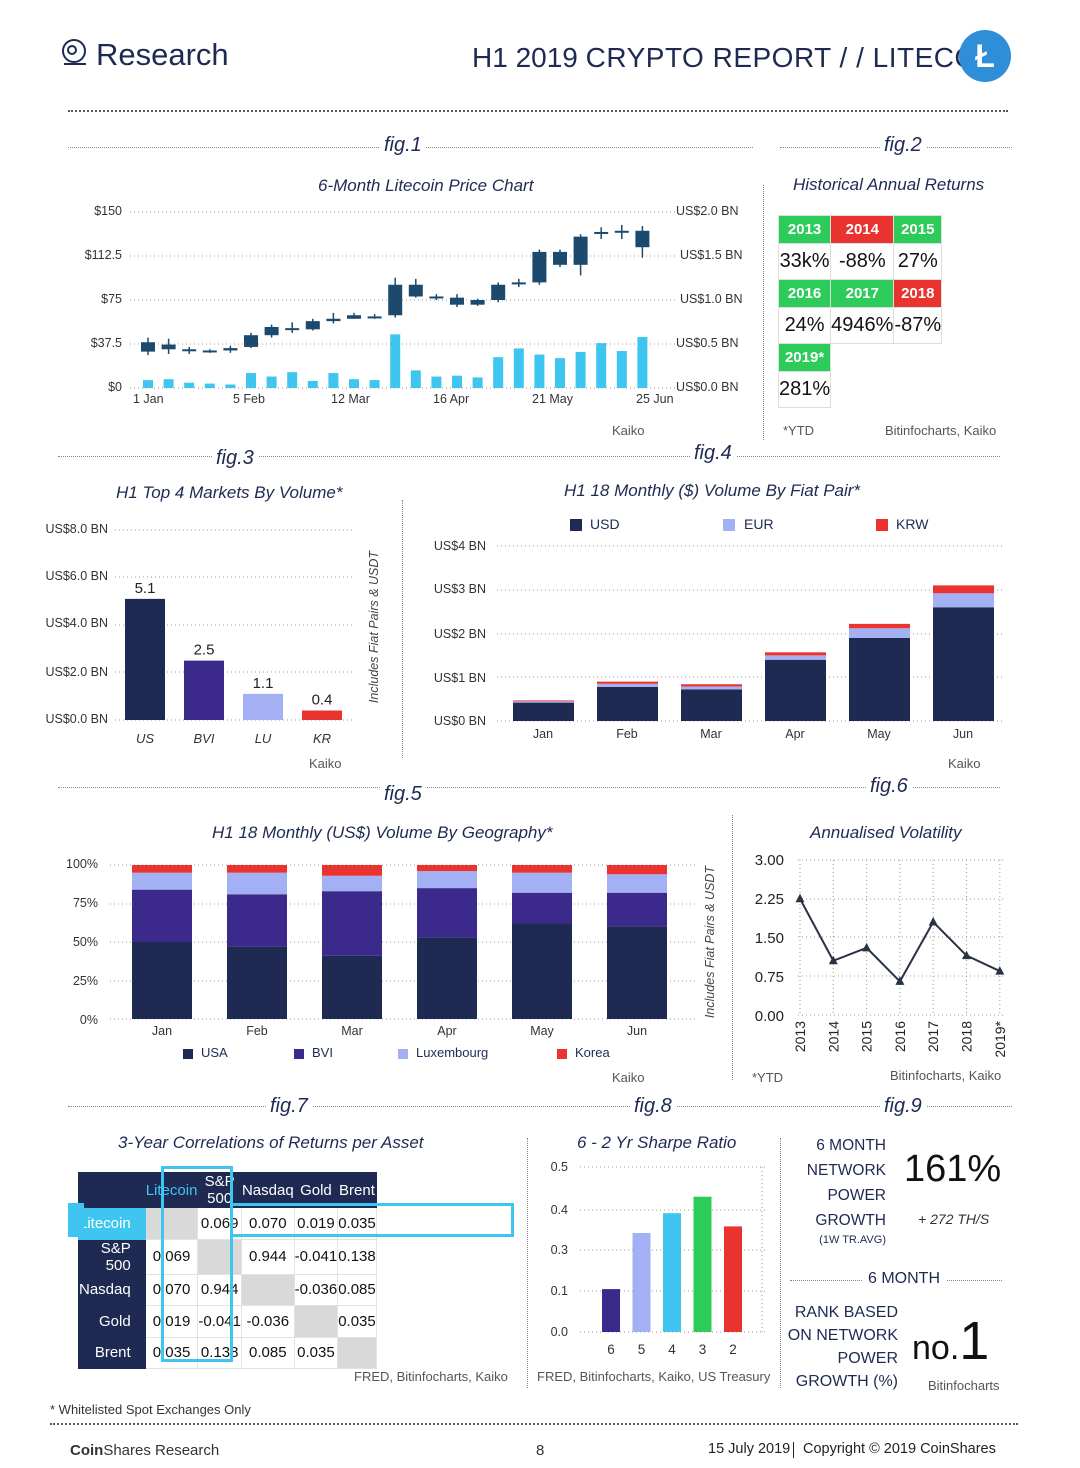 This screenshot has width=1080, height=1468. I want to click on fiat-pair-chart: Jan Feb Mar Apr May Jun, so click(749, 643).